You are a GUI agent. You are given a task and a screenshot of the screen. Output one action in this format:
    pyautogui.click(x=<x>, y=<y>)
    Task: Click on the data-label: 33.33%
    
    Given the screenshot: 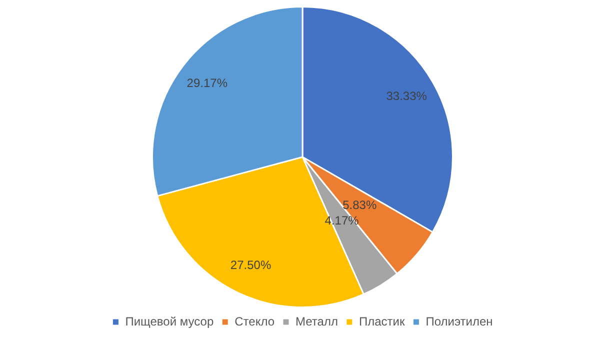 What is the action you would take?
    pyautogui.click(x=407, y=96)
    